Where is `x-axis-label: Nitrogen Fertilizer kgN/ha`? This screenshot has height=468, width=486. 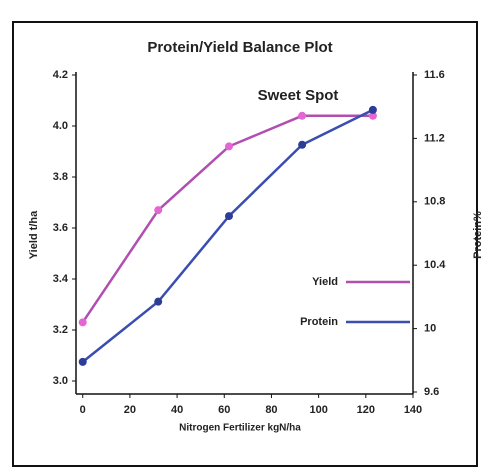 x-axis-label: Nitrogen Fertilizer kgN/ha is located at coordinates (240, 428).